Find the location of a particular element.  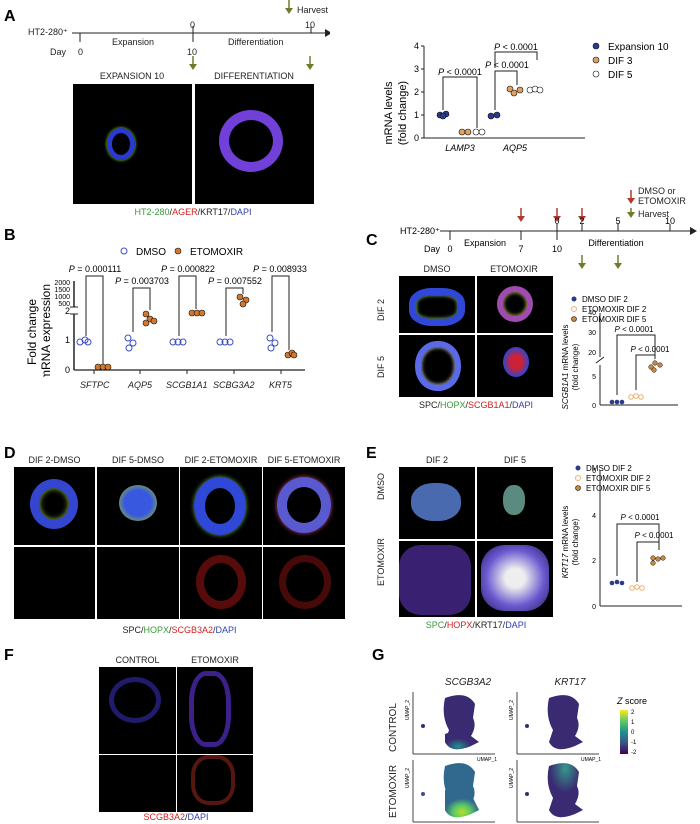

timeline-a-cell-label: HT2-280⁺ is located at coordinates (48, 32).